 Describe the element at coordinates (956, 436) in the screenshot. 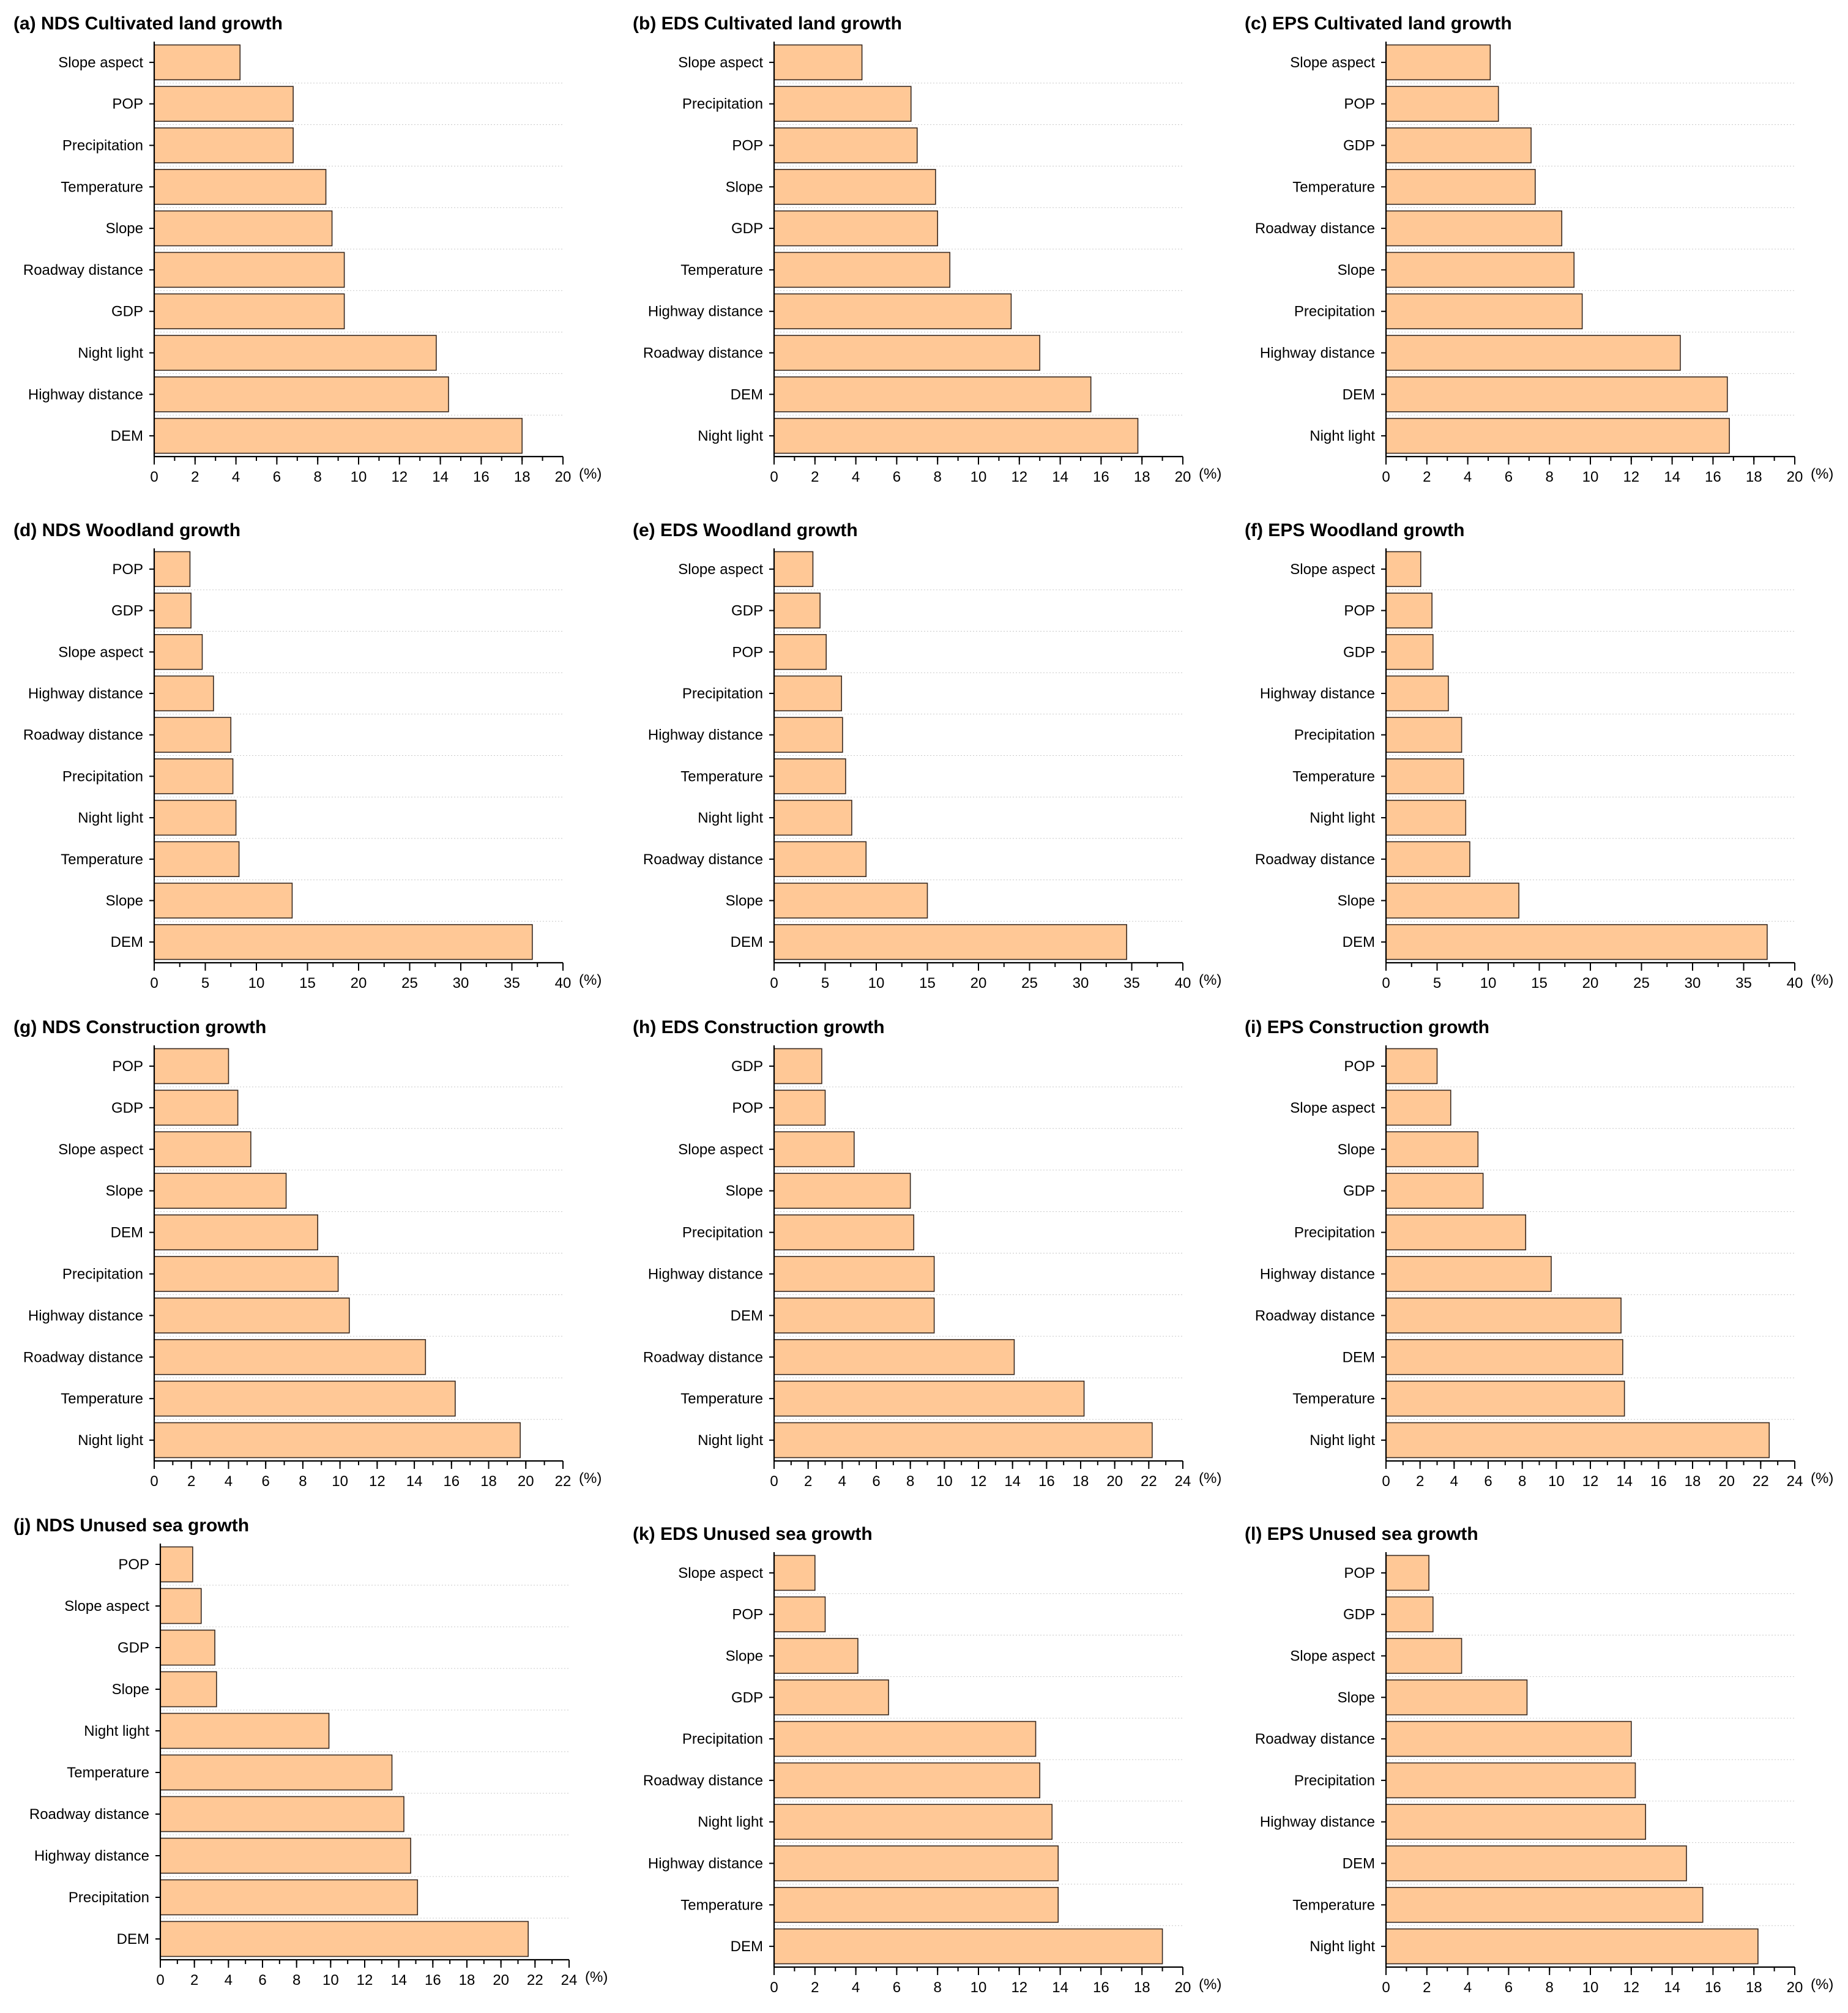

I see `bar-night-light` at that location.